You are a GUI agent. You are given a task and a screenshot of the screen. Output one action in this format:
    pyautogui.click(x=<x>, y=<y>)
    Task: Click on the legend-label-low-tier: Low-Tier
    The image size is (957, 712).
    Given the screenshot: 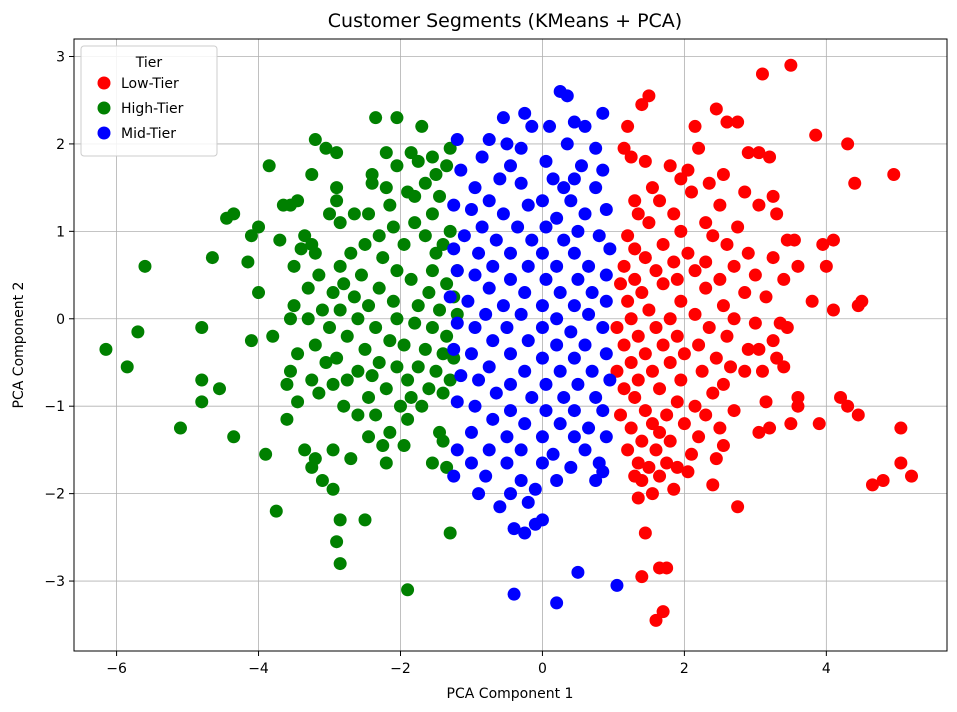 What is the action you would take?
    pyautogui.click(x=150, y=84)
    